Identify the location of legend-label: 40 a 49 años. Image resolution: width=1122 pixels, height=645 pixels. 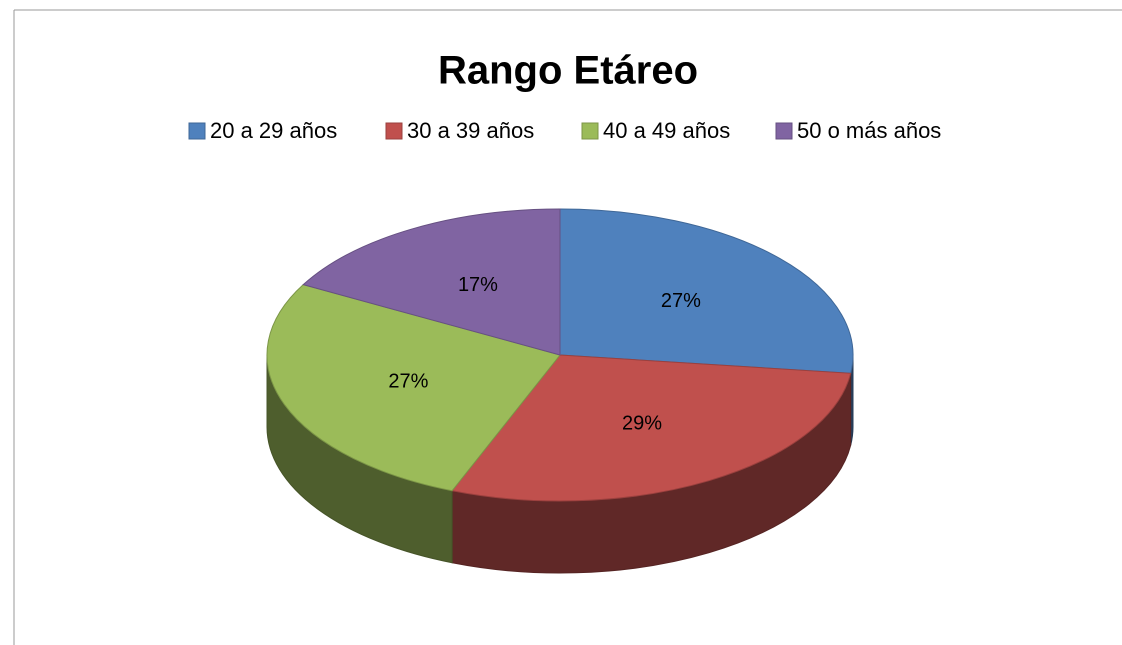
(666, 130).